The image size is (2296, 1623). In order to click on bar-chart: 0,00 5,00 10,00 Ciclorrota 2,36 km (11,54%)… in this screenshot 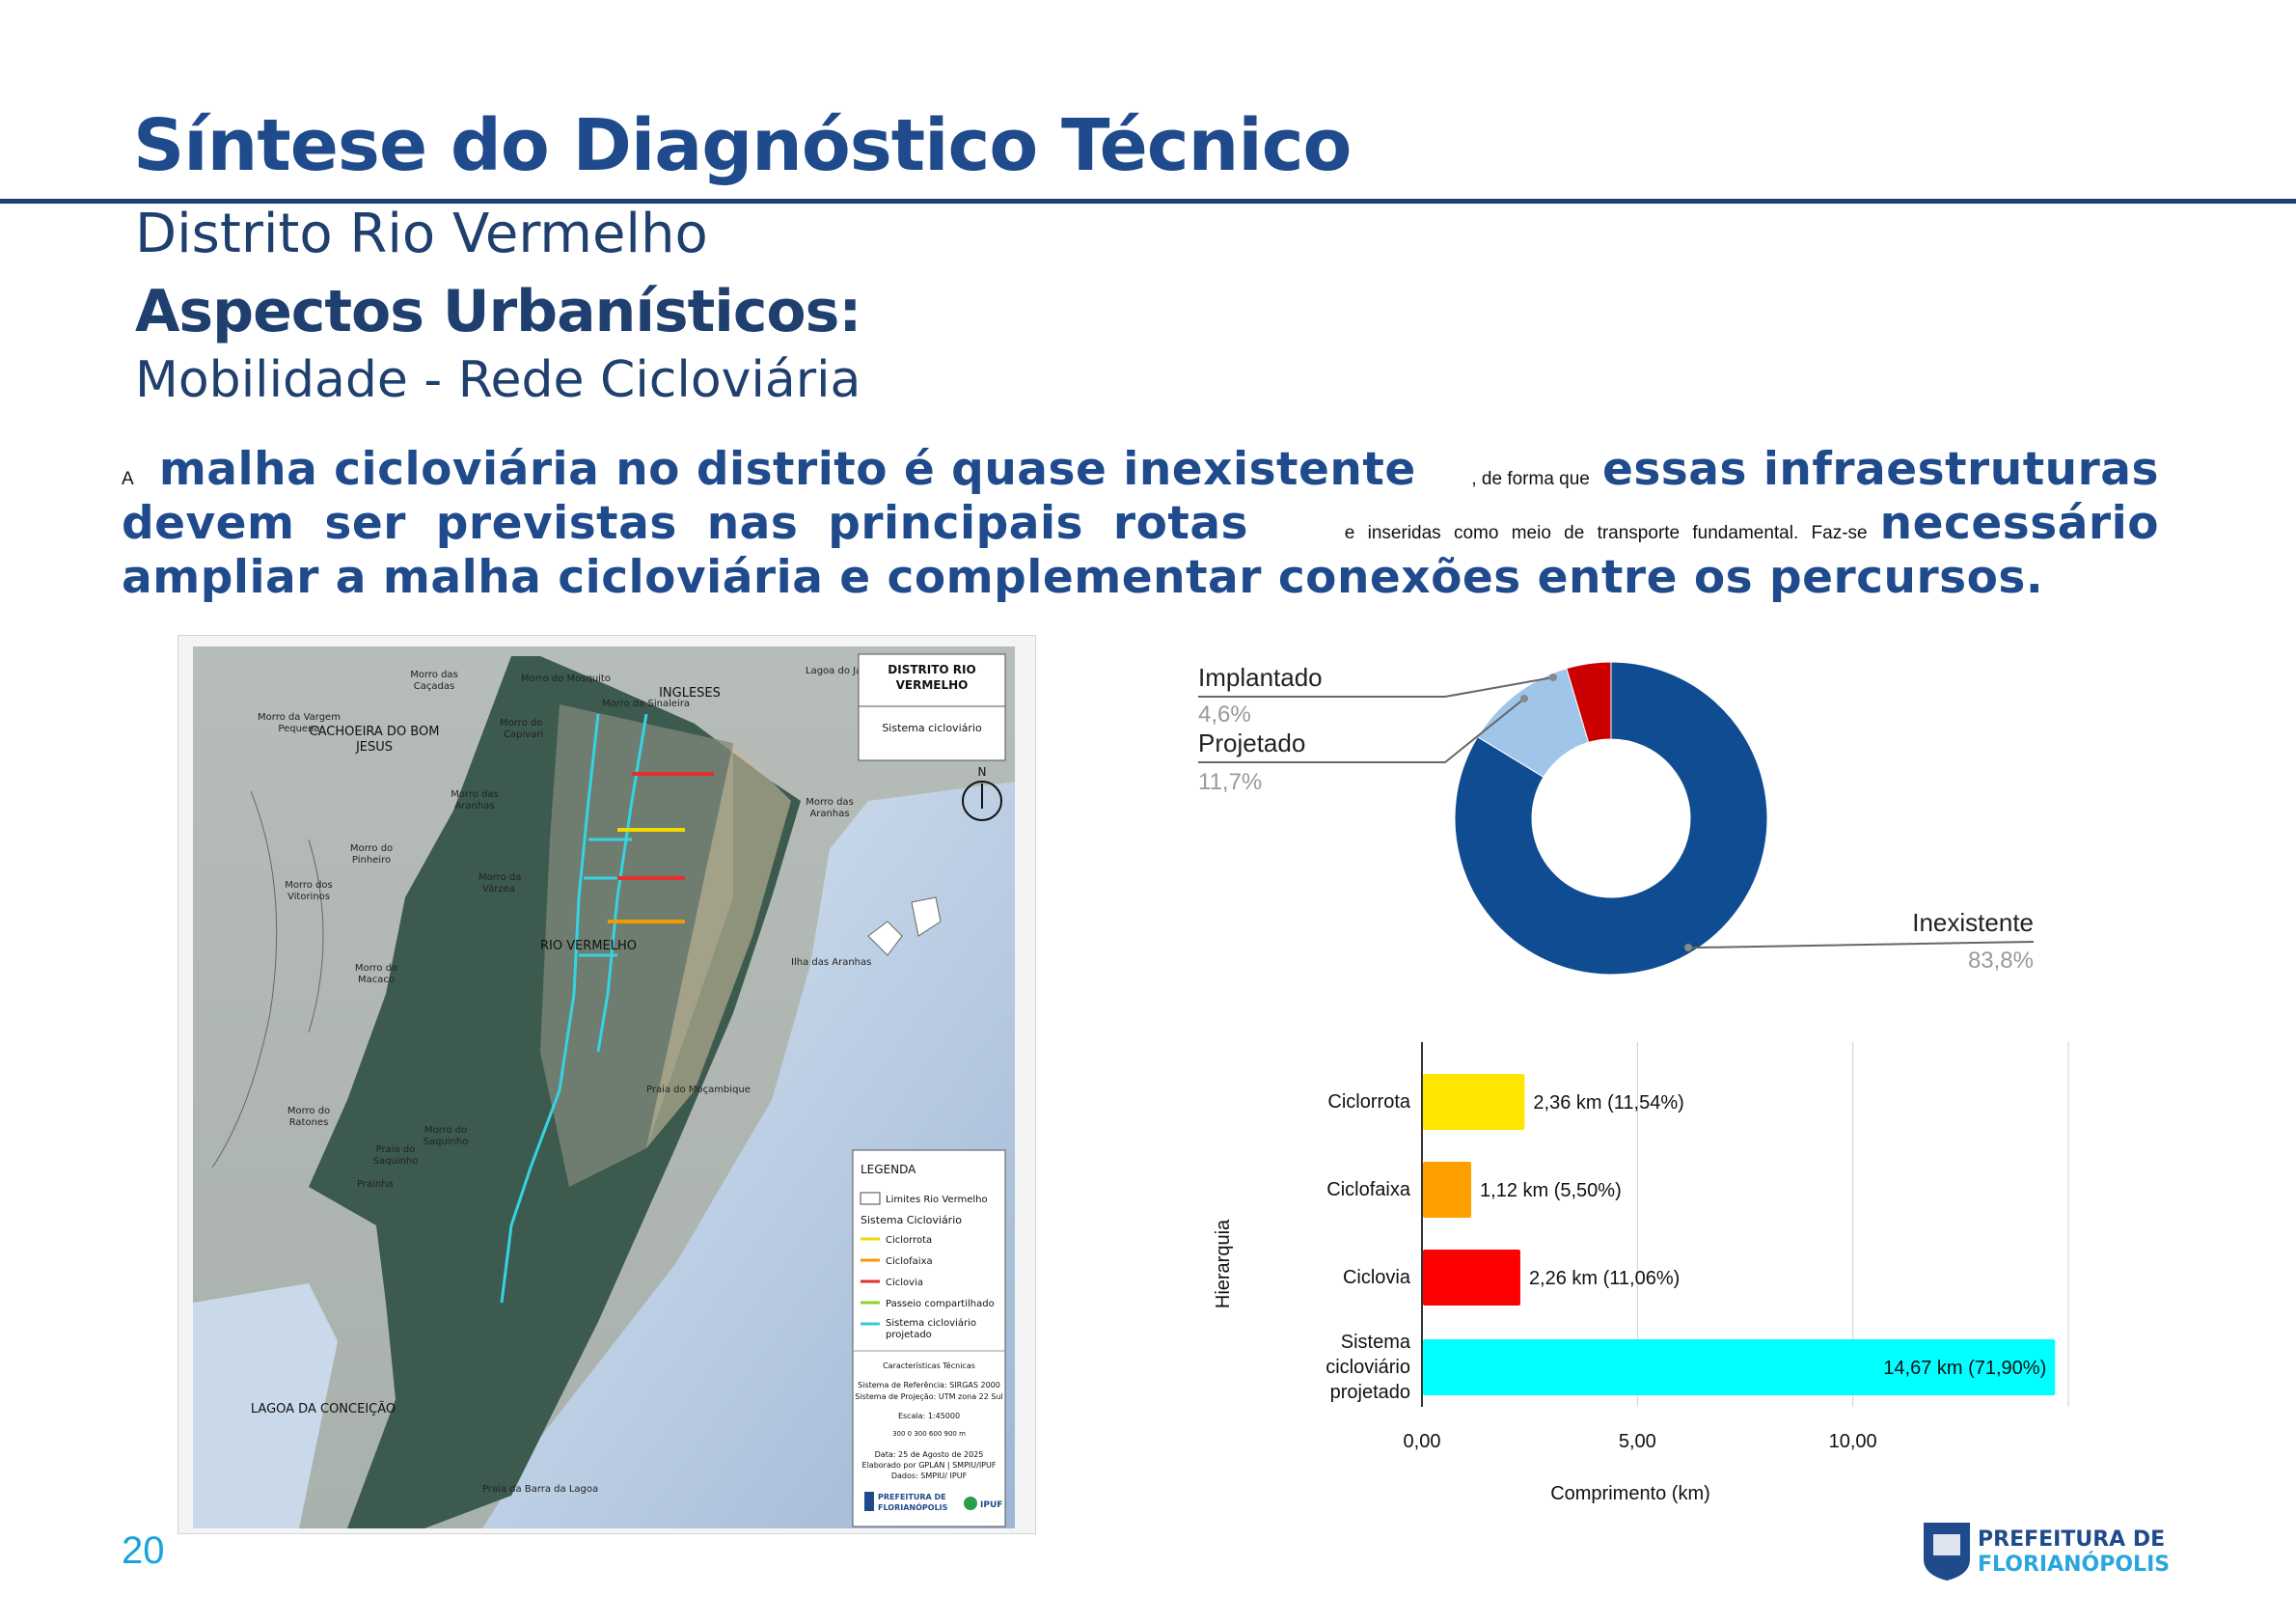, I will do `click(1641, 1273)`.